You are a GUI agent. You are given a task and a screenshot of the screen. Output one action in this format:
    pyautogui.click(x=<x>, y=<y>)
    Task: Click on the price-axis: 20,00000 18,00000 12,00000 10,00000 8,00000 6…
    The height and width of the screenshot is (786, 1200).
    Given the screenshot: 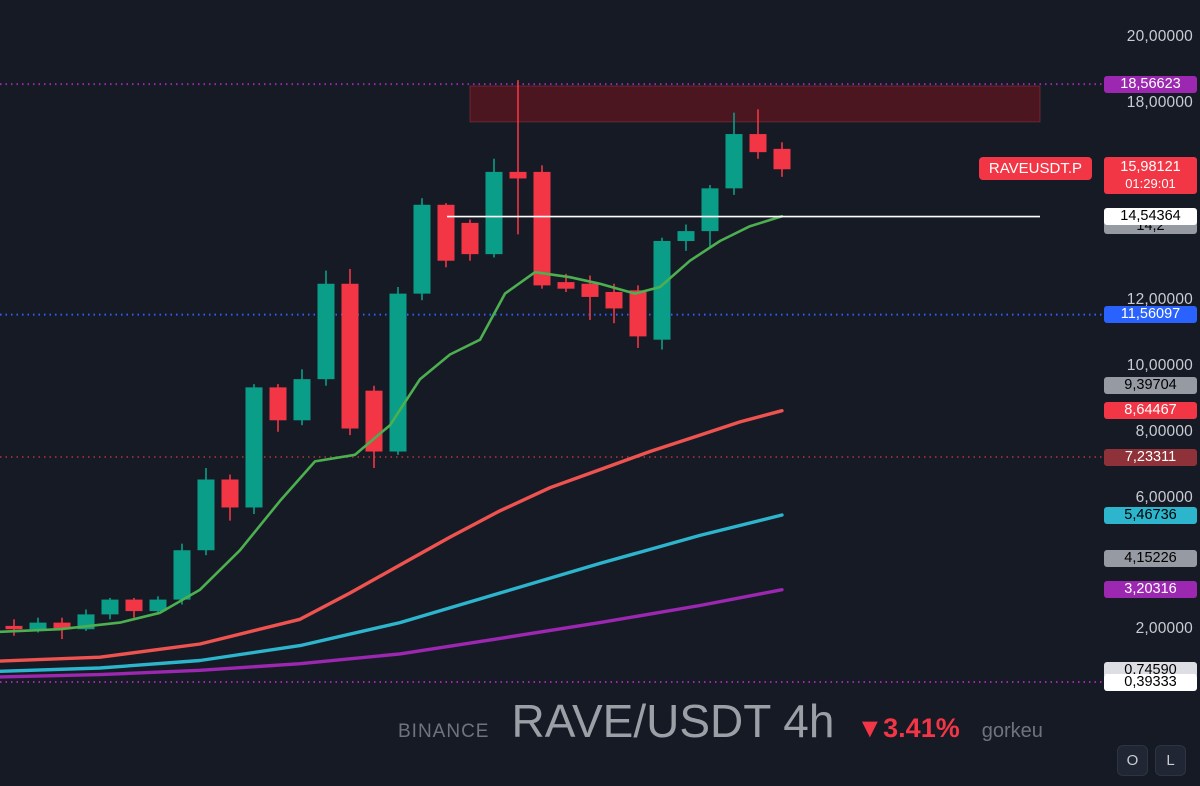 What is the action you would take?
    pyautogui.click(x=1150, y=393)
    